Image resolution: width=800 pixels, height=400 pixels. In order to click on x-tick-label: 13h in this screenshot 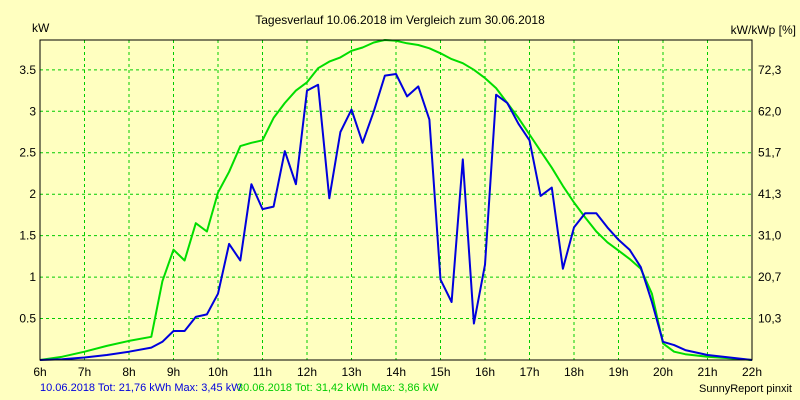, I will do `click(351, 372)`.